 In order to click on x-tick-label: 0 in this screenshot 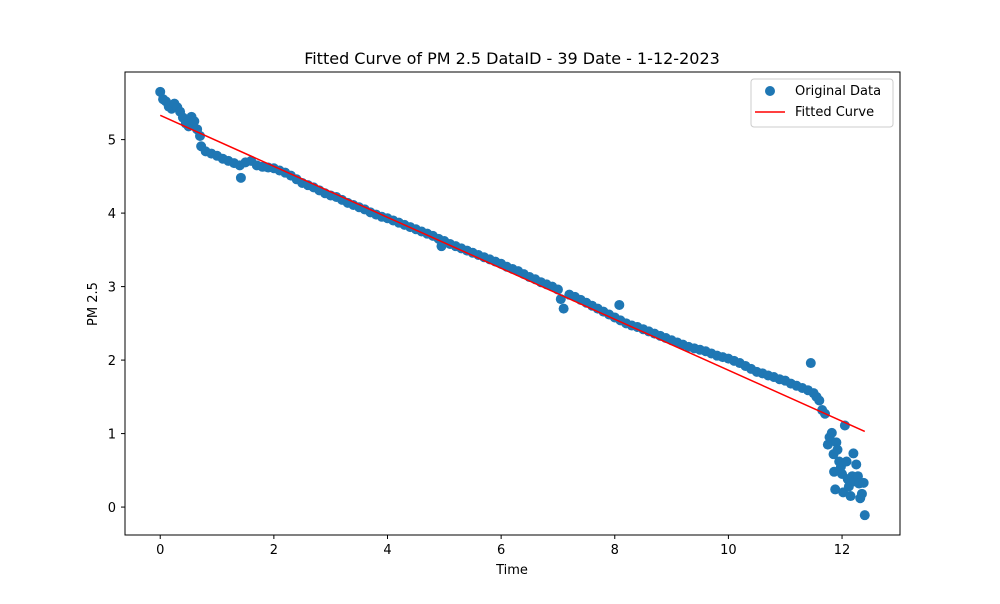, I will do `click(160, 550)`.